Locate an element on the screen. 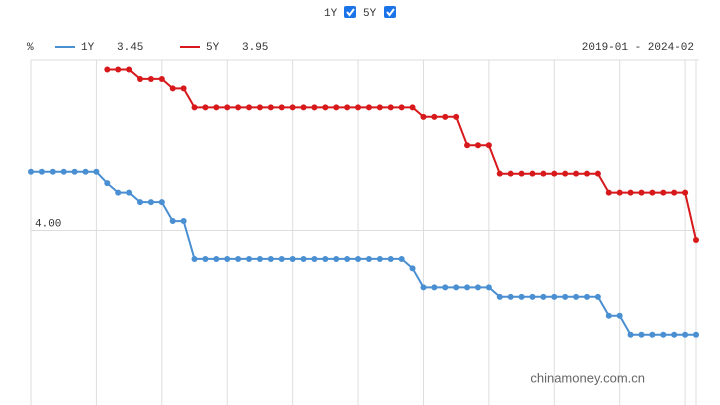  toggle-1y: 1Y is located at coordinates (340, 13).